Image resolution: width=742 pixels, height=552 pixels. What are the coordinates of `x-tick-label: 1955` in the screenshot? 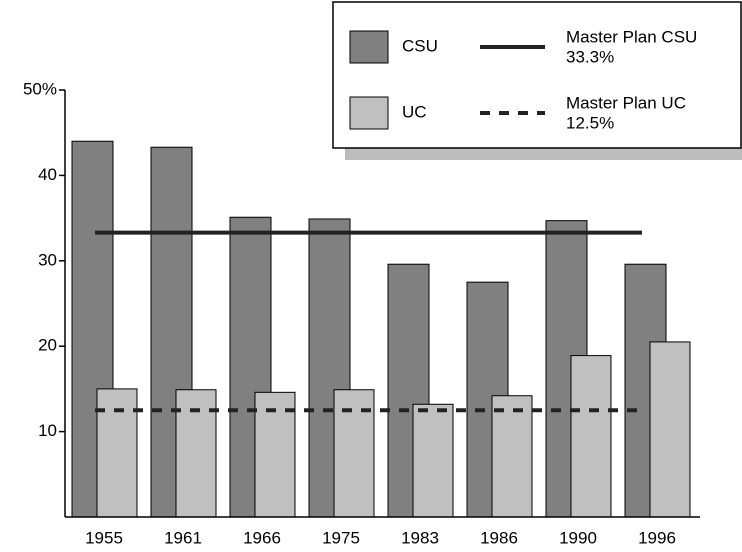 It's located at (104, 537).